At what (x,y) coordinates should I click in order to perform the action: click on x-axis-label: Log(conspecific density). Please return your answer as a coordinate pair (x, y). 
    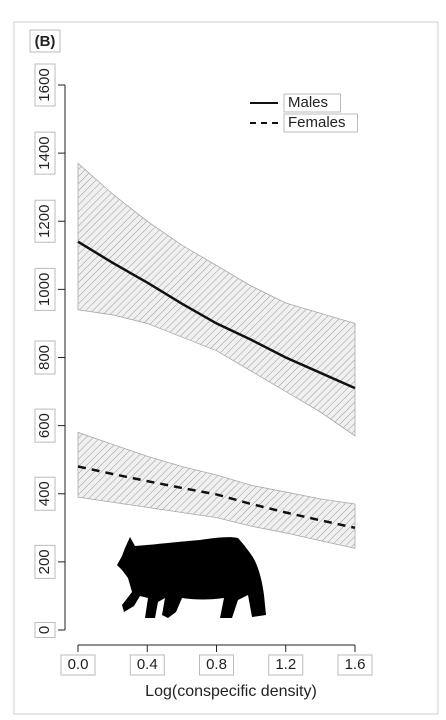
    Looking at the image, I should click on (231, 691).